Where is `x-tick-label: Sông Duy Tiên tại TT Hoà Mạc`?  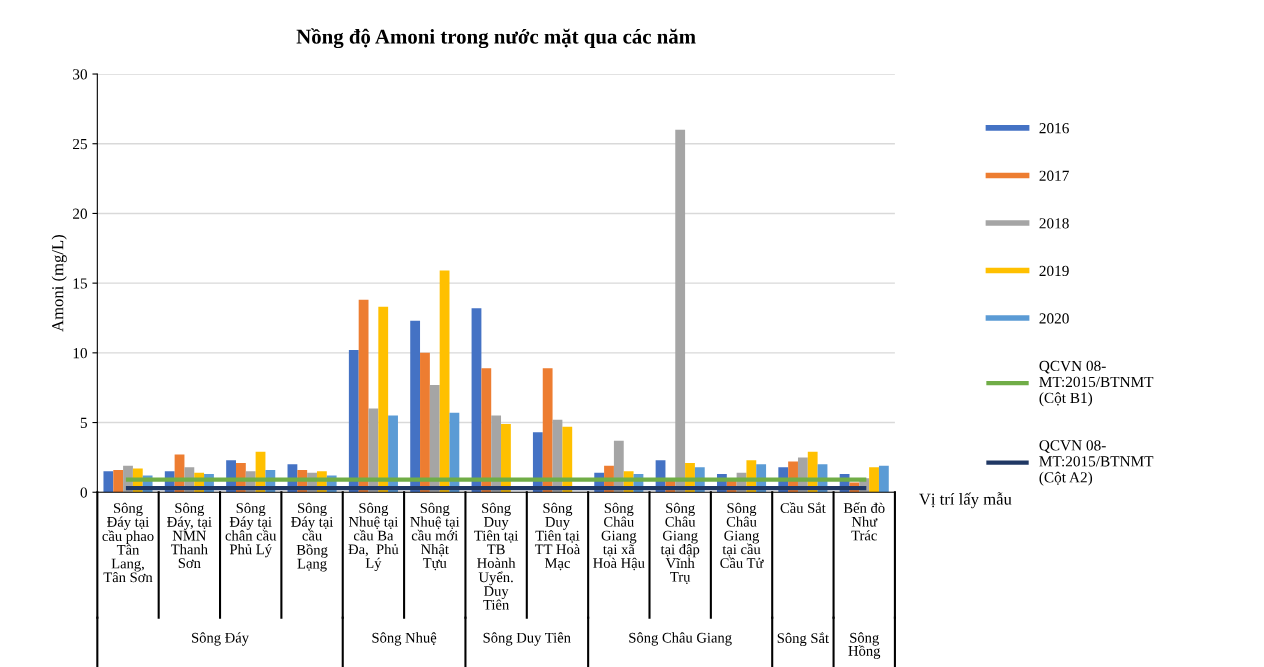 x-tick-label: Sông Duy Tiên tại TT Hoà Mạc is located at coordinates (557, 536).